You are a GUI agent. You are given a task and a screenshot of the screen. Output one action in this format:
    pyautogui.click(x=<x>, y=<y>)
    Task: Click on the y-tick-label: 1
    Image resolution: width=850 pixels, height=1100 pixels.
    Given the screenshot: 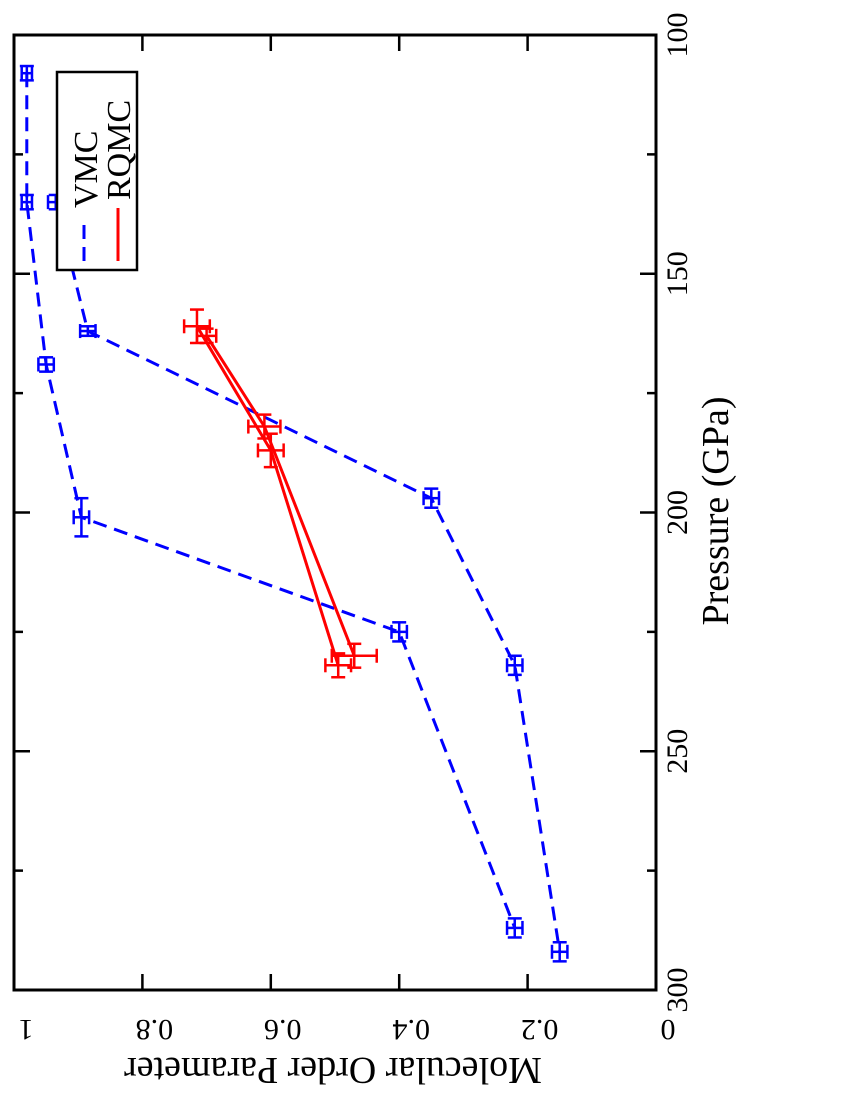 What is the action you would take?
    pyautogui.click(x=26, y=1029)
    